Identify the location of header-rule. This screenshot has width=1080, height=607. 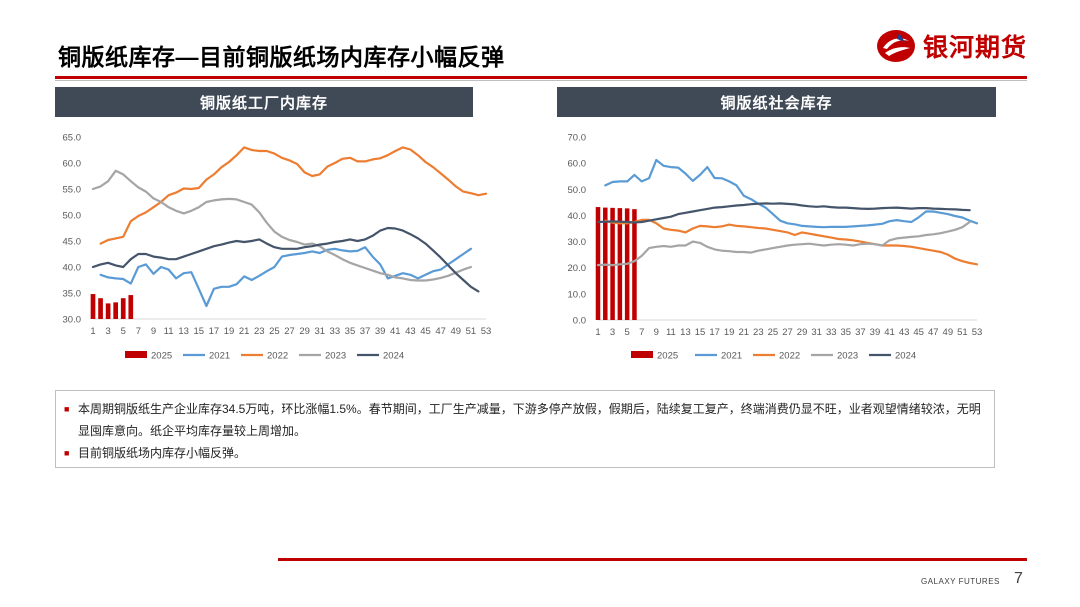
(541, 77).